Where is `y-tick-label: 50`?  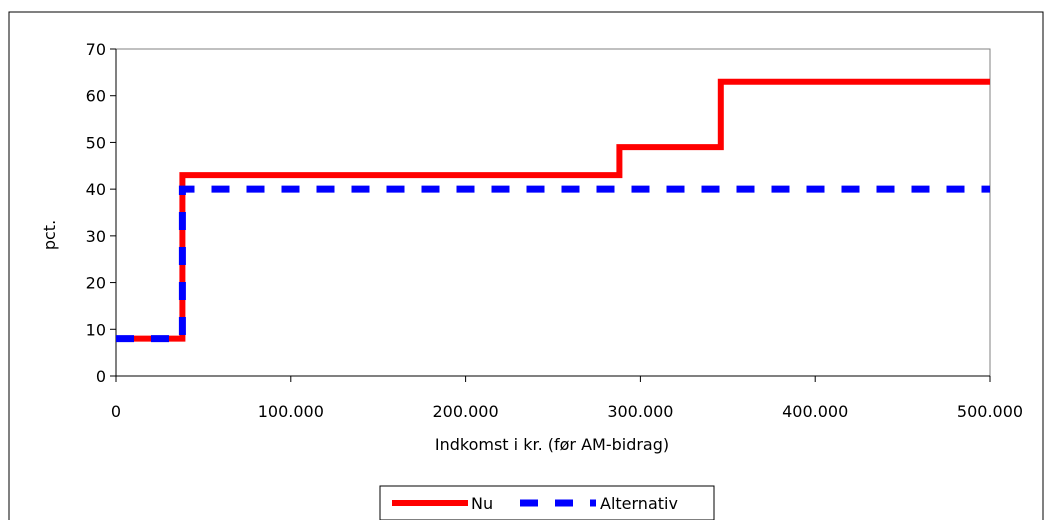 y-tick-label: 50 is located at coordinates (96, 142).